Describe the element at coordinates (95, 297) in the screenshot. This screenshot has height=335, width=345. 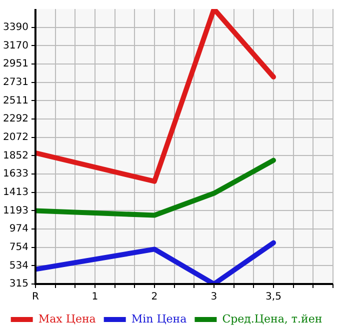
I see `x-tick-label: 1` at that location.